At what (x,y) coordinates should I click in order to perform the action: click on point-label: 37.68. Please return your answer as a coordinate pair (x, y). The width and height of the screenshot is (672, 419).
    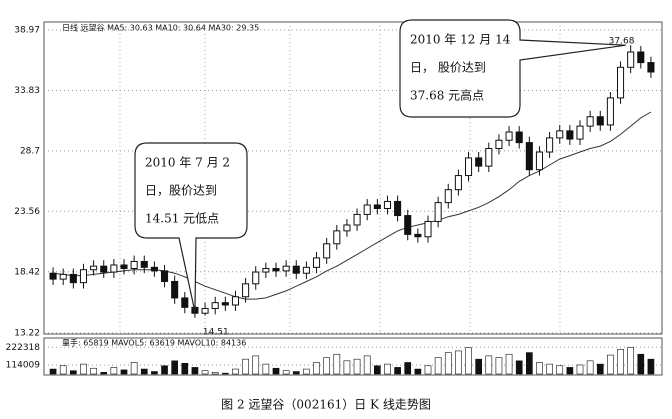
    Looking at the image, I should click on (622, 42).